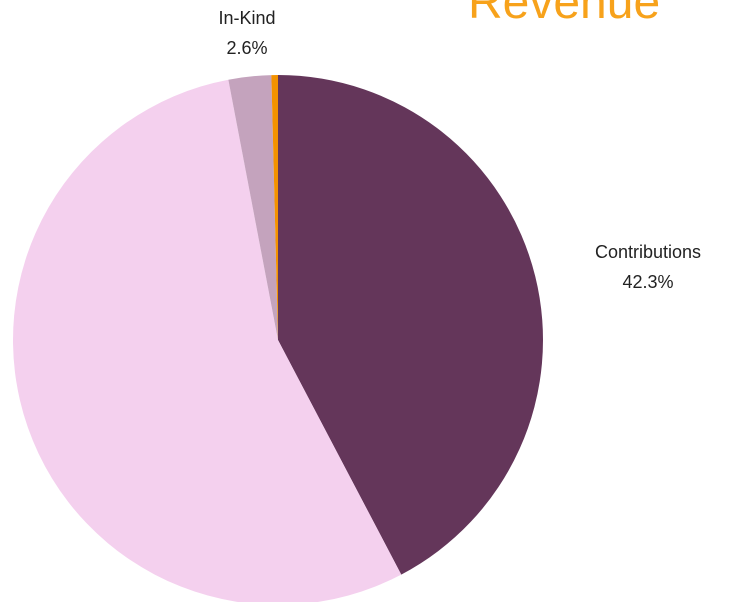 The width and height of the screenshot is (731, 602). What do you see at coordinates (246, 18) in the screenshot?
I see `slice-label: In-Kind` at bounding box center [246, 18].